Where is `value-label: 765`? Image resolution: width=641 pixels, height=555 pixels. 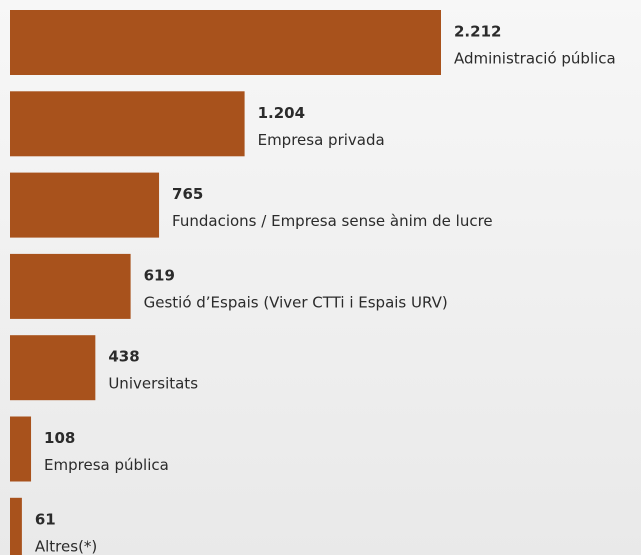
value-label: 765 is located at coordinates (187, 194).